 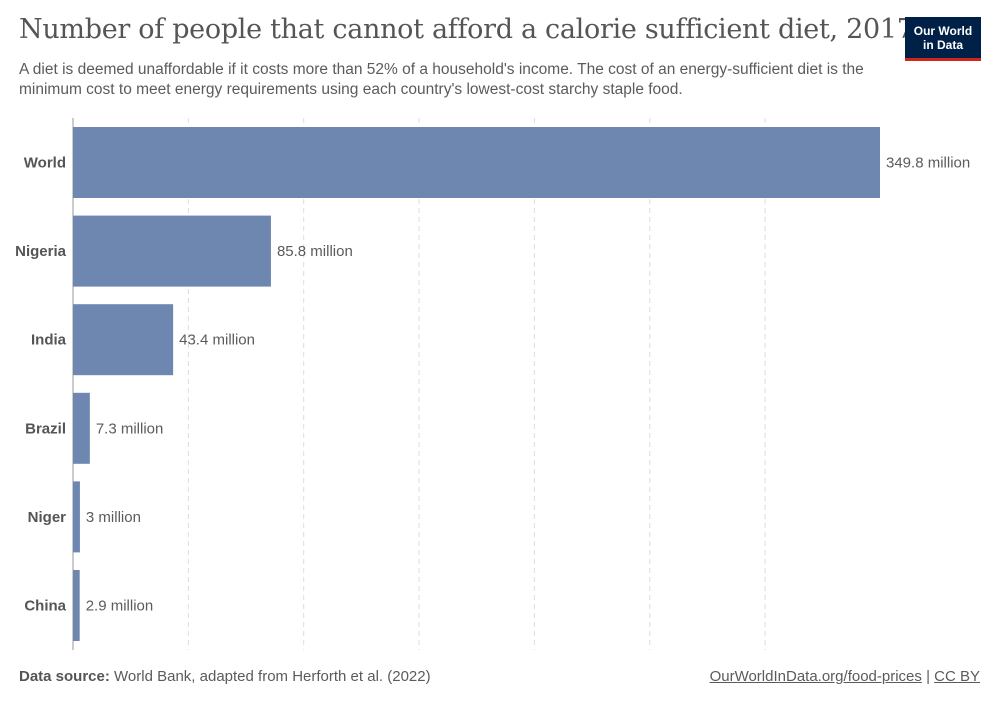 I want to click on bar-brazil, so click(x=81, y=428).